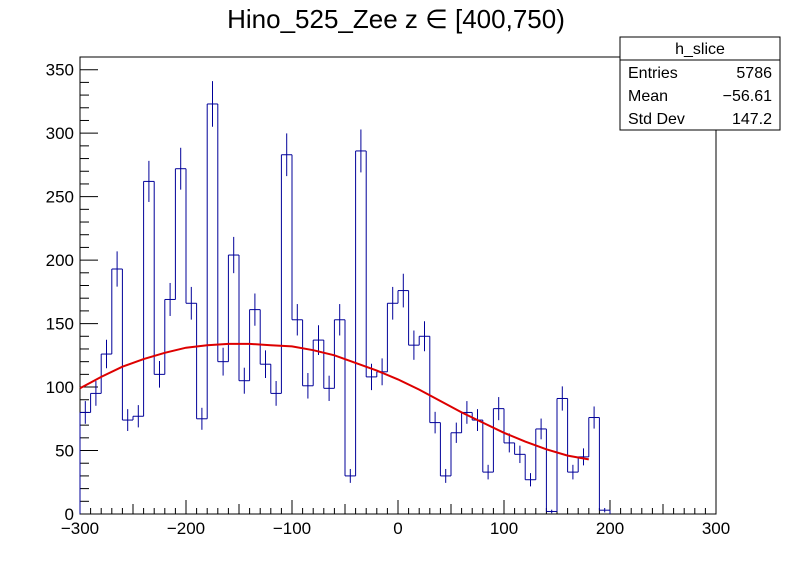  I want to click on x-axis: −300 −200 −100 0 100 200 300, so click(395, 519).